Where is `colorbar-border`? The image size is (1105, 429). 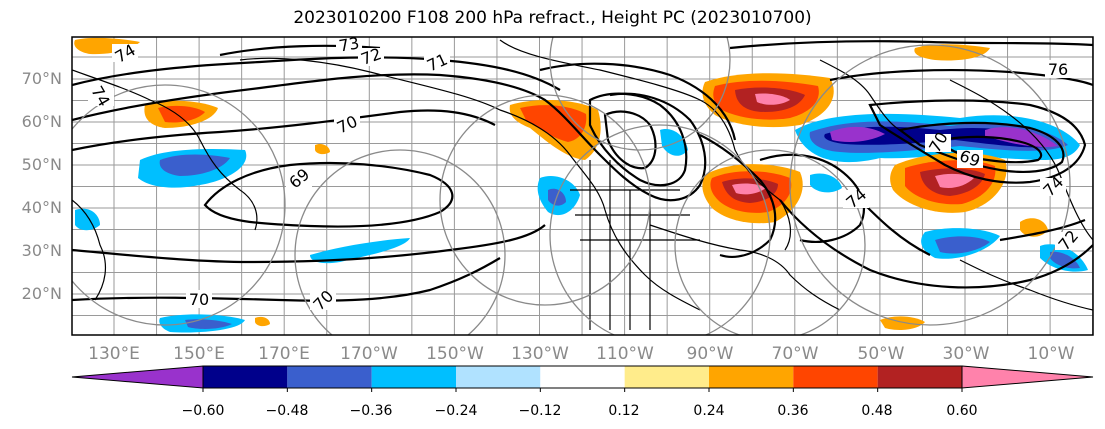
colorbar-border is located at coordinates (582, 377).